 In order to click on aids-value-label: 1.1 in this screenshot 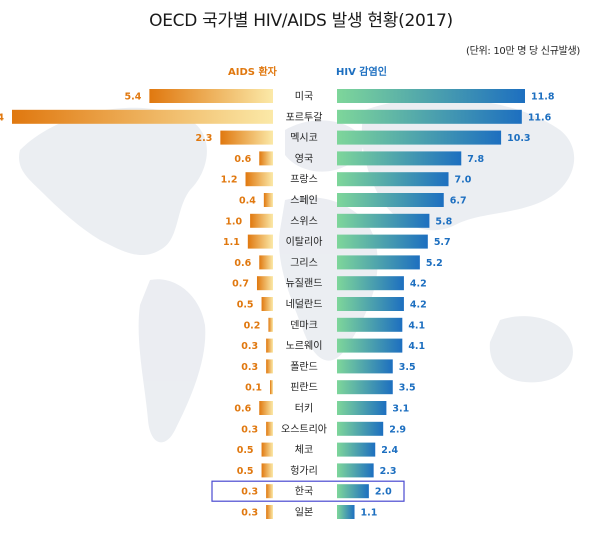, I will do `click(231, 242)`.